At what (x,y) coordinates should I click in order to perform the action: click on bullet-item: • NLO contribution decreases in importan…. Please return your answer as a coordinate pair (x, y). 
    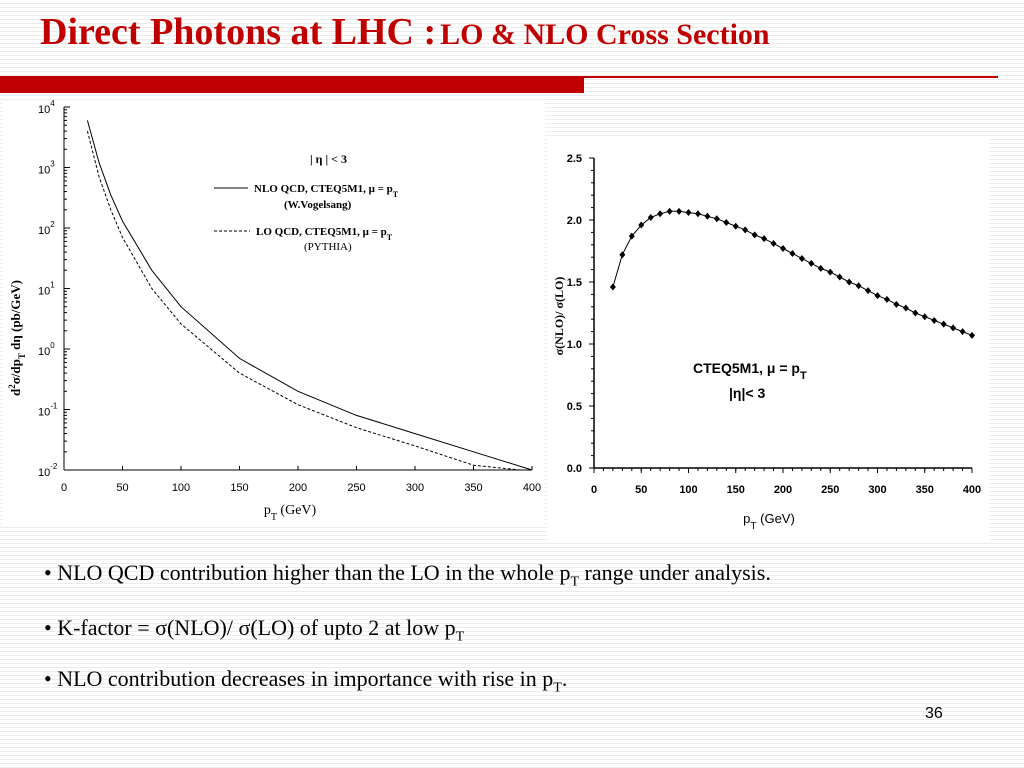
    Looking at the image, I should click on (306, 681).